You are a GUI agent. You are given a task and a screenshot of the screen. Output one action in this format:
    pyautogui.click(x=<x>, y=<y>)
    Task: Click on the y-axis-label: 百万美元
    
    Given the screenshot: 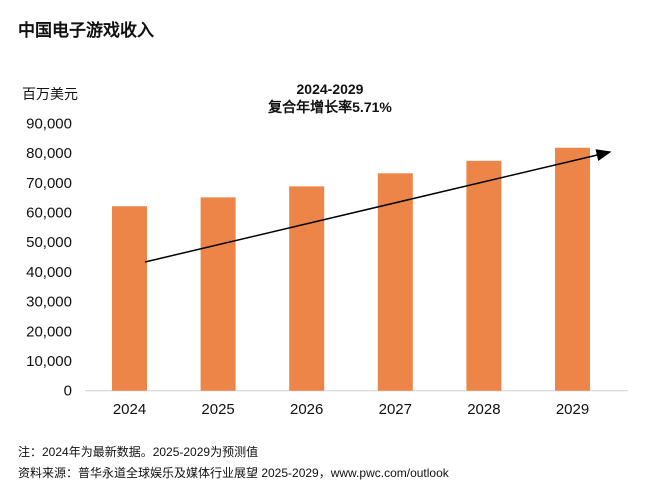 What is the action you would take?
    pyautogui.click(x=50, y=94)
    